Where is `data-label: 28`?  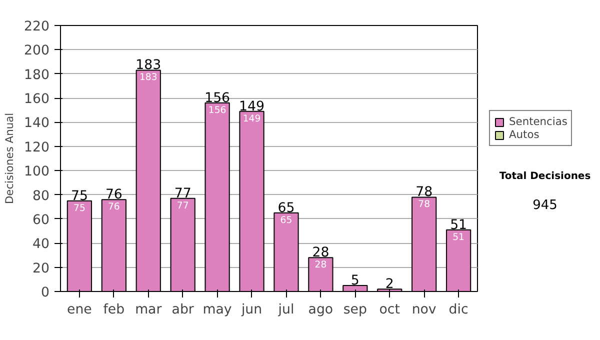 data-label: 28 is located at coordinates (320, 265).